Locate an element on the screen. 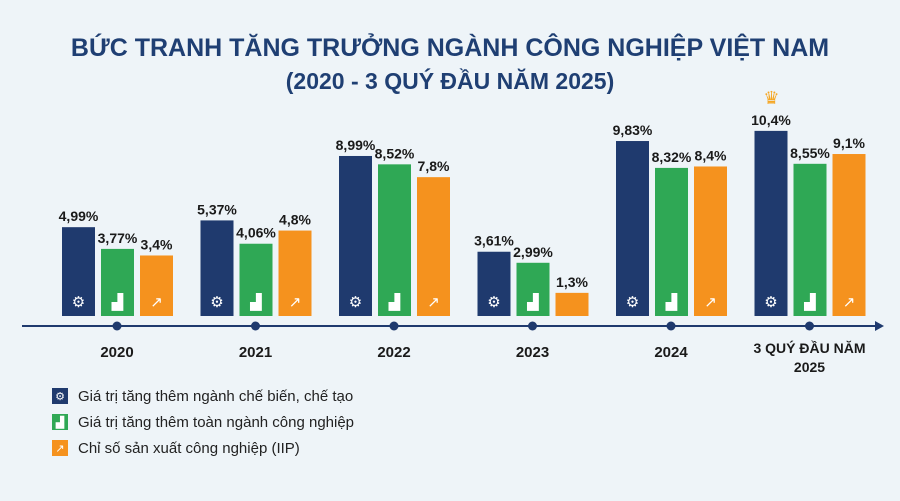  data-label: 4,06% is located at coordinates (256, 233).